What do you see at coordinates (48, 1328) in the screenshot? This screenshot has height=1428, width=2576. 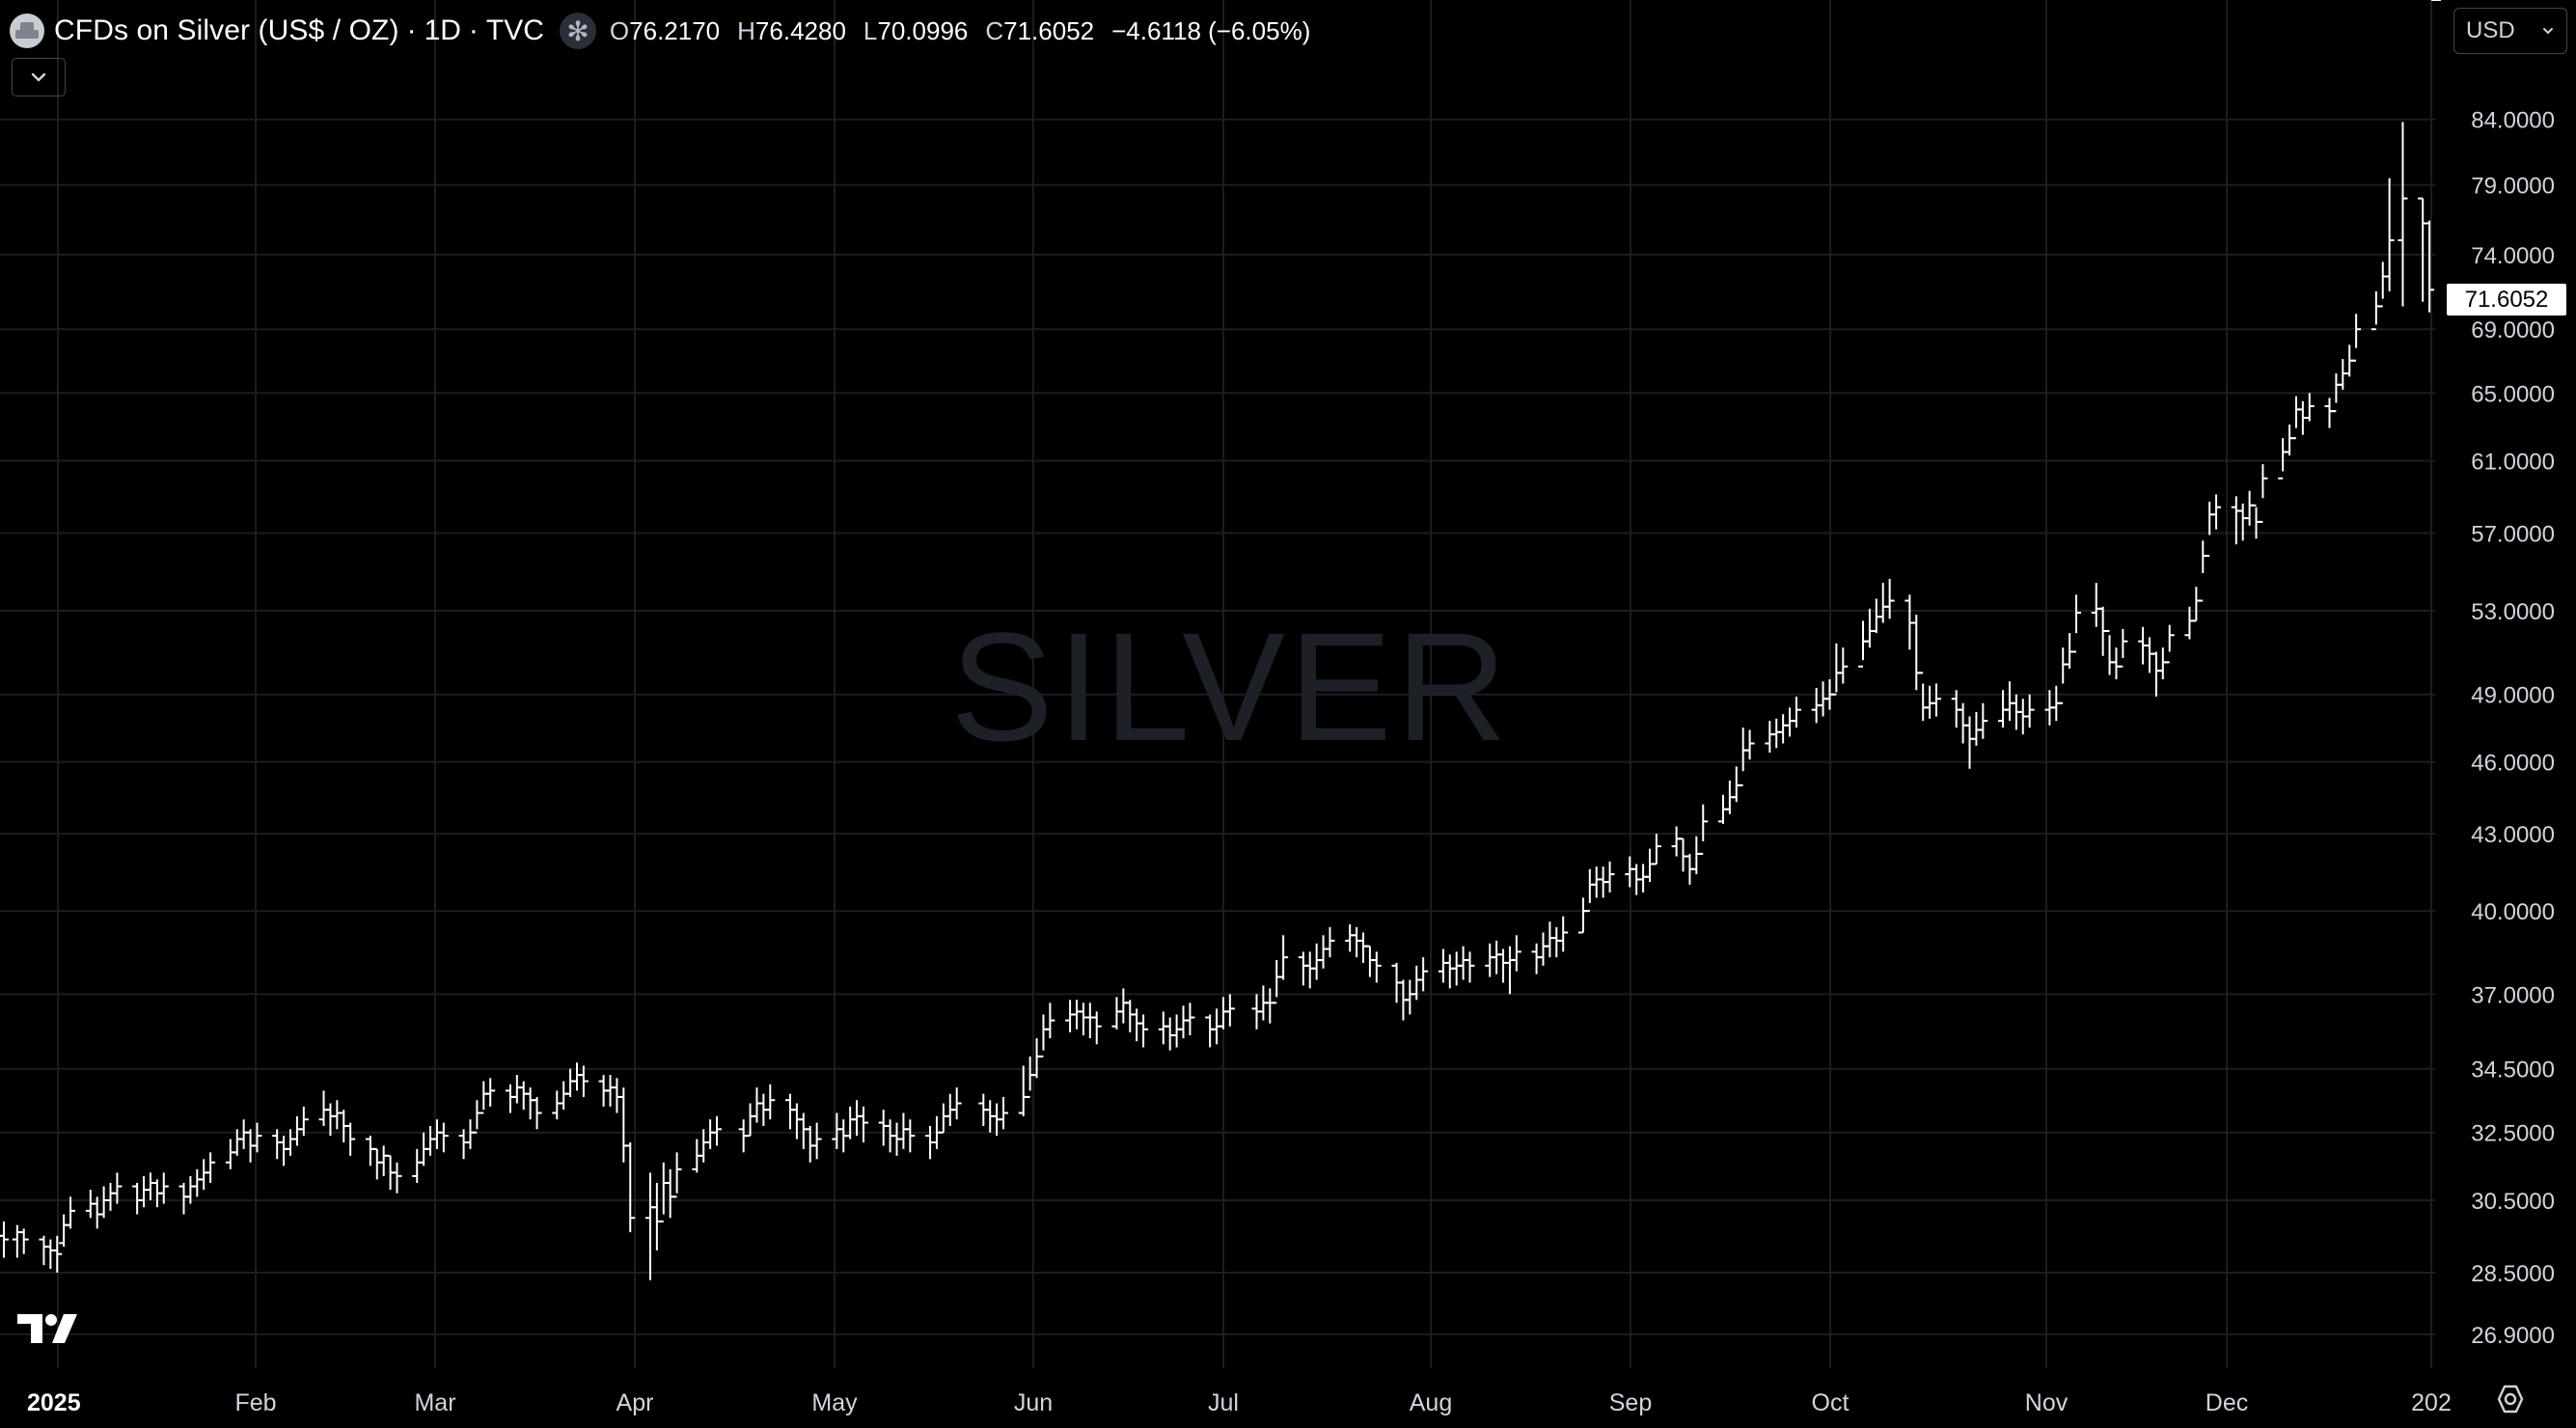 I see `tradingview-logo-icon` at bounding box center [48, 1328].